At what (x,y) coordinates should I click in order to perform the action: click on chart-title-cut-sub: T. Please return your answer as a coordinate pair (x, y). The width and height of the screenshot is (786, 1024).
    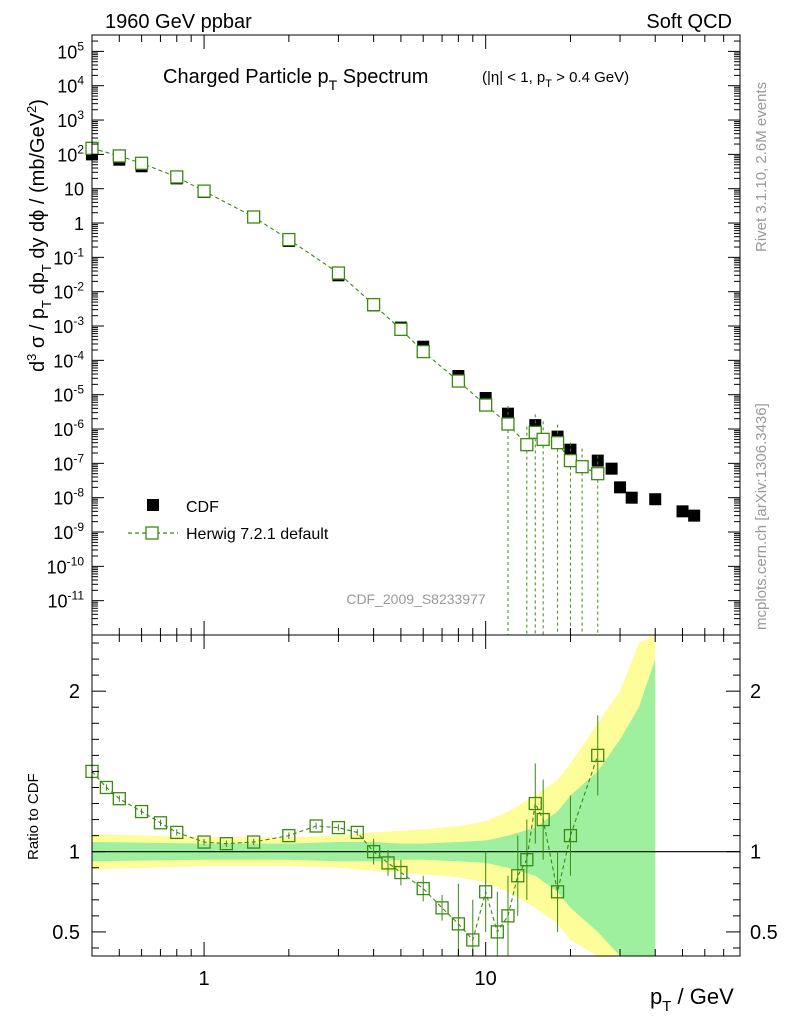
    Looking at the image, I should click on (548, 84).